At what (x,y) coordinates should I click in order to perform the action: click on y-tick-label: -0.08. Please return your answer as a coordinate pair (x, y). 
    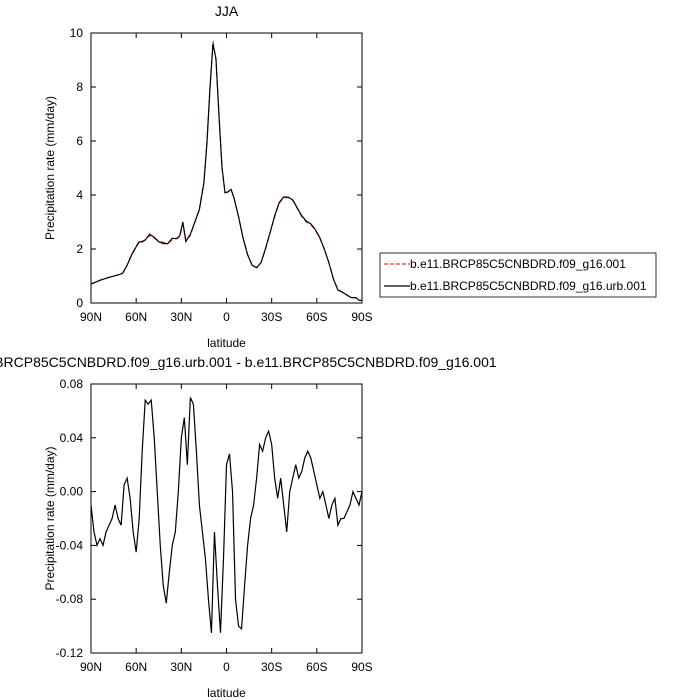
    Looking at the image, I should click on (70, 599).